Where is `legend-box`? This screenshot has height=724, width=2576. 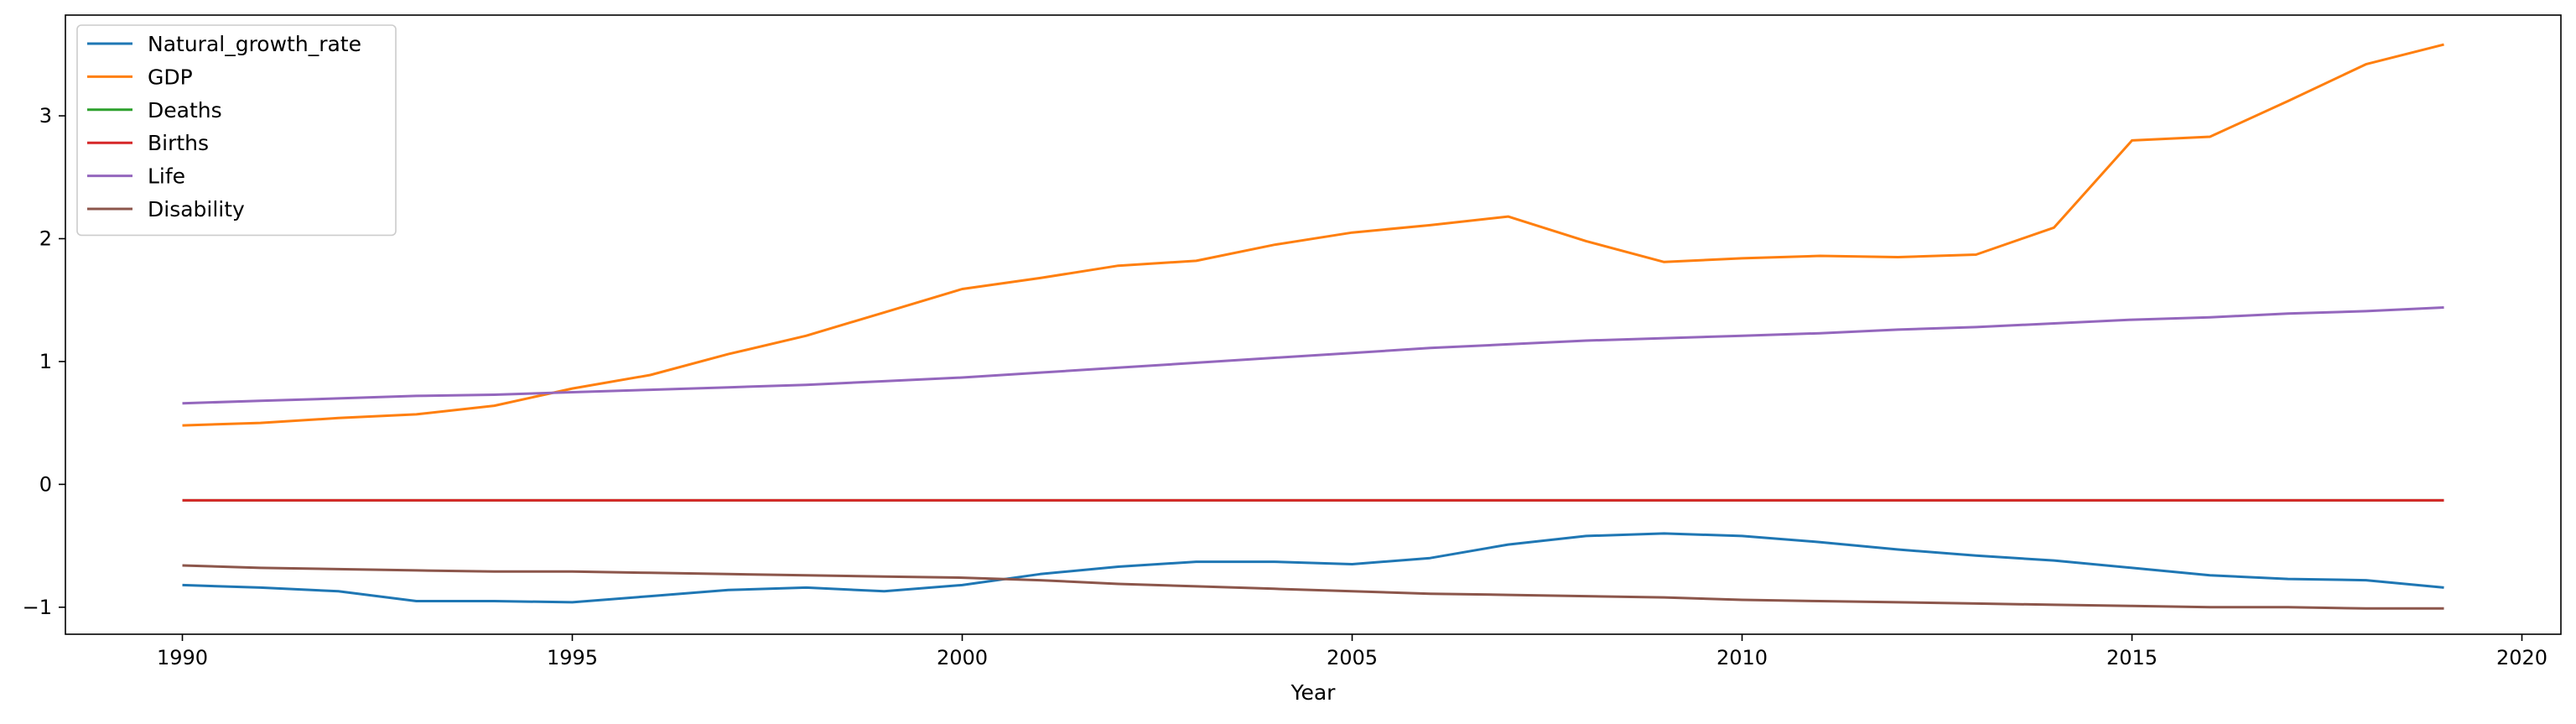
legend-box is located at coordinates (236, 130).